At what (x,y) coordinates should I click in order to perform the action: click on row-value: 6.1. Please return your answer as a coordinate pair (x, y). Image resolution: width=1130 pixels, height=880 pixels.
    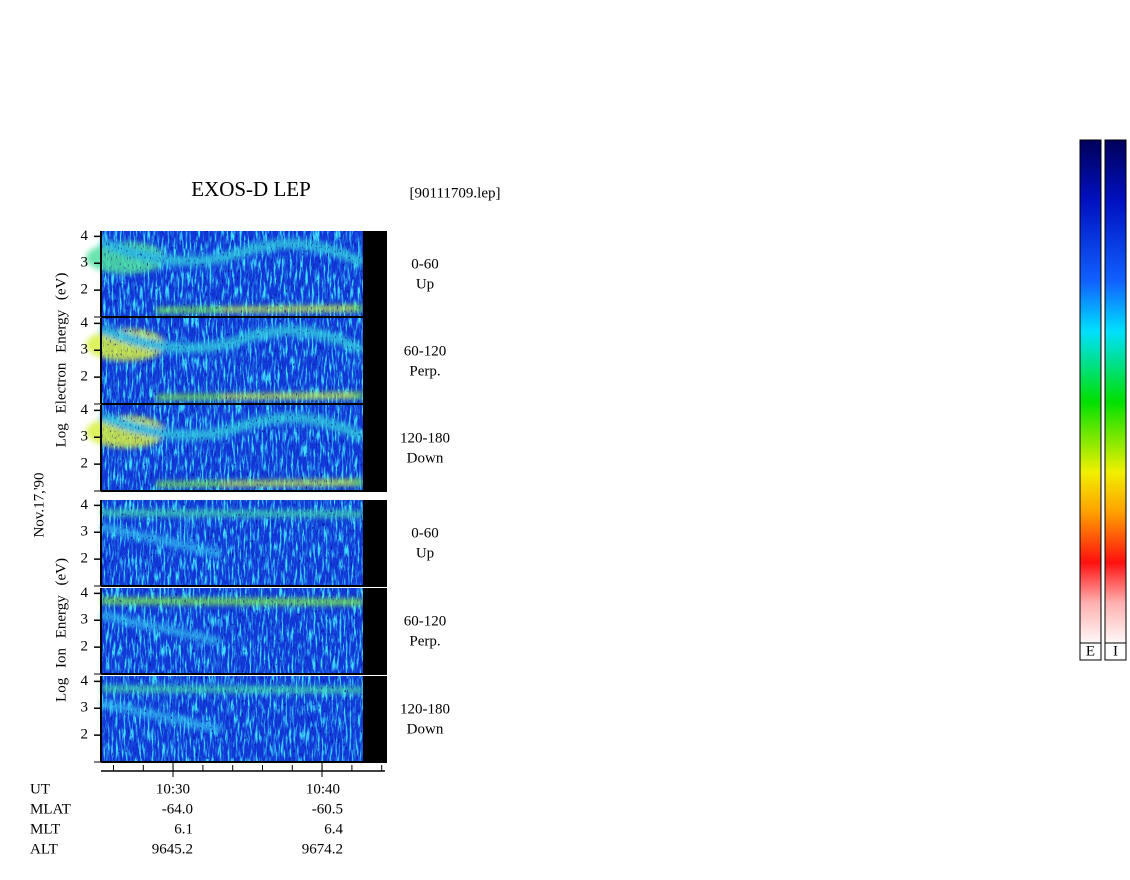
    Looking at the image, I should click on (183, 829).